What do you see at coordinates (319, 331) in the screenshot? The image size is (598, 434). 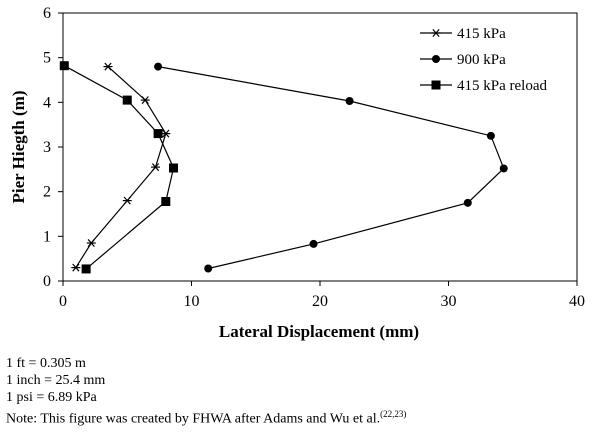 I see `x-axis-label: Lateral Displacement (mm)` at bounding box center [319, 331].